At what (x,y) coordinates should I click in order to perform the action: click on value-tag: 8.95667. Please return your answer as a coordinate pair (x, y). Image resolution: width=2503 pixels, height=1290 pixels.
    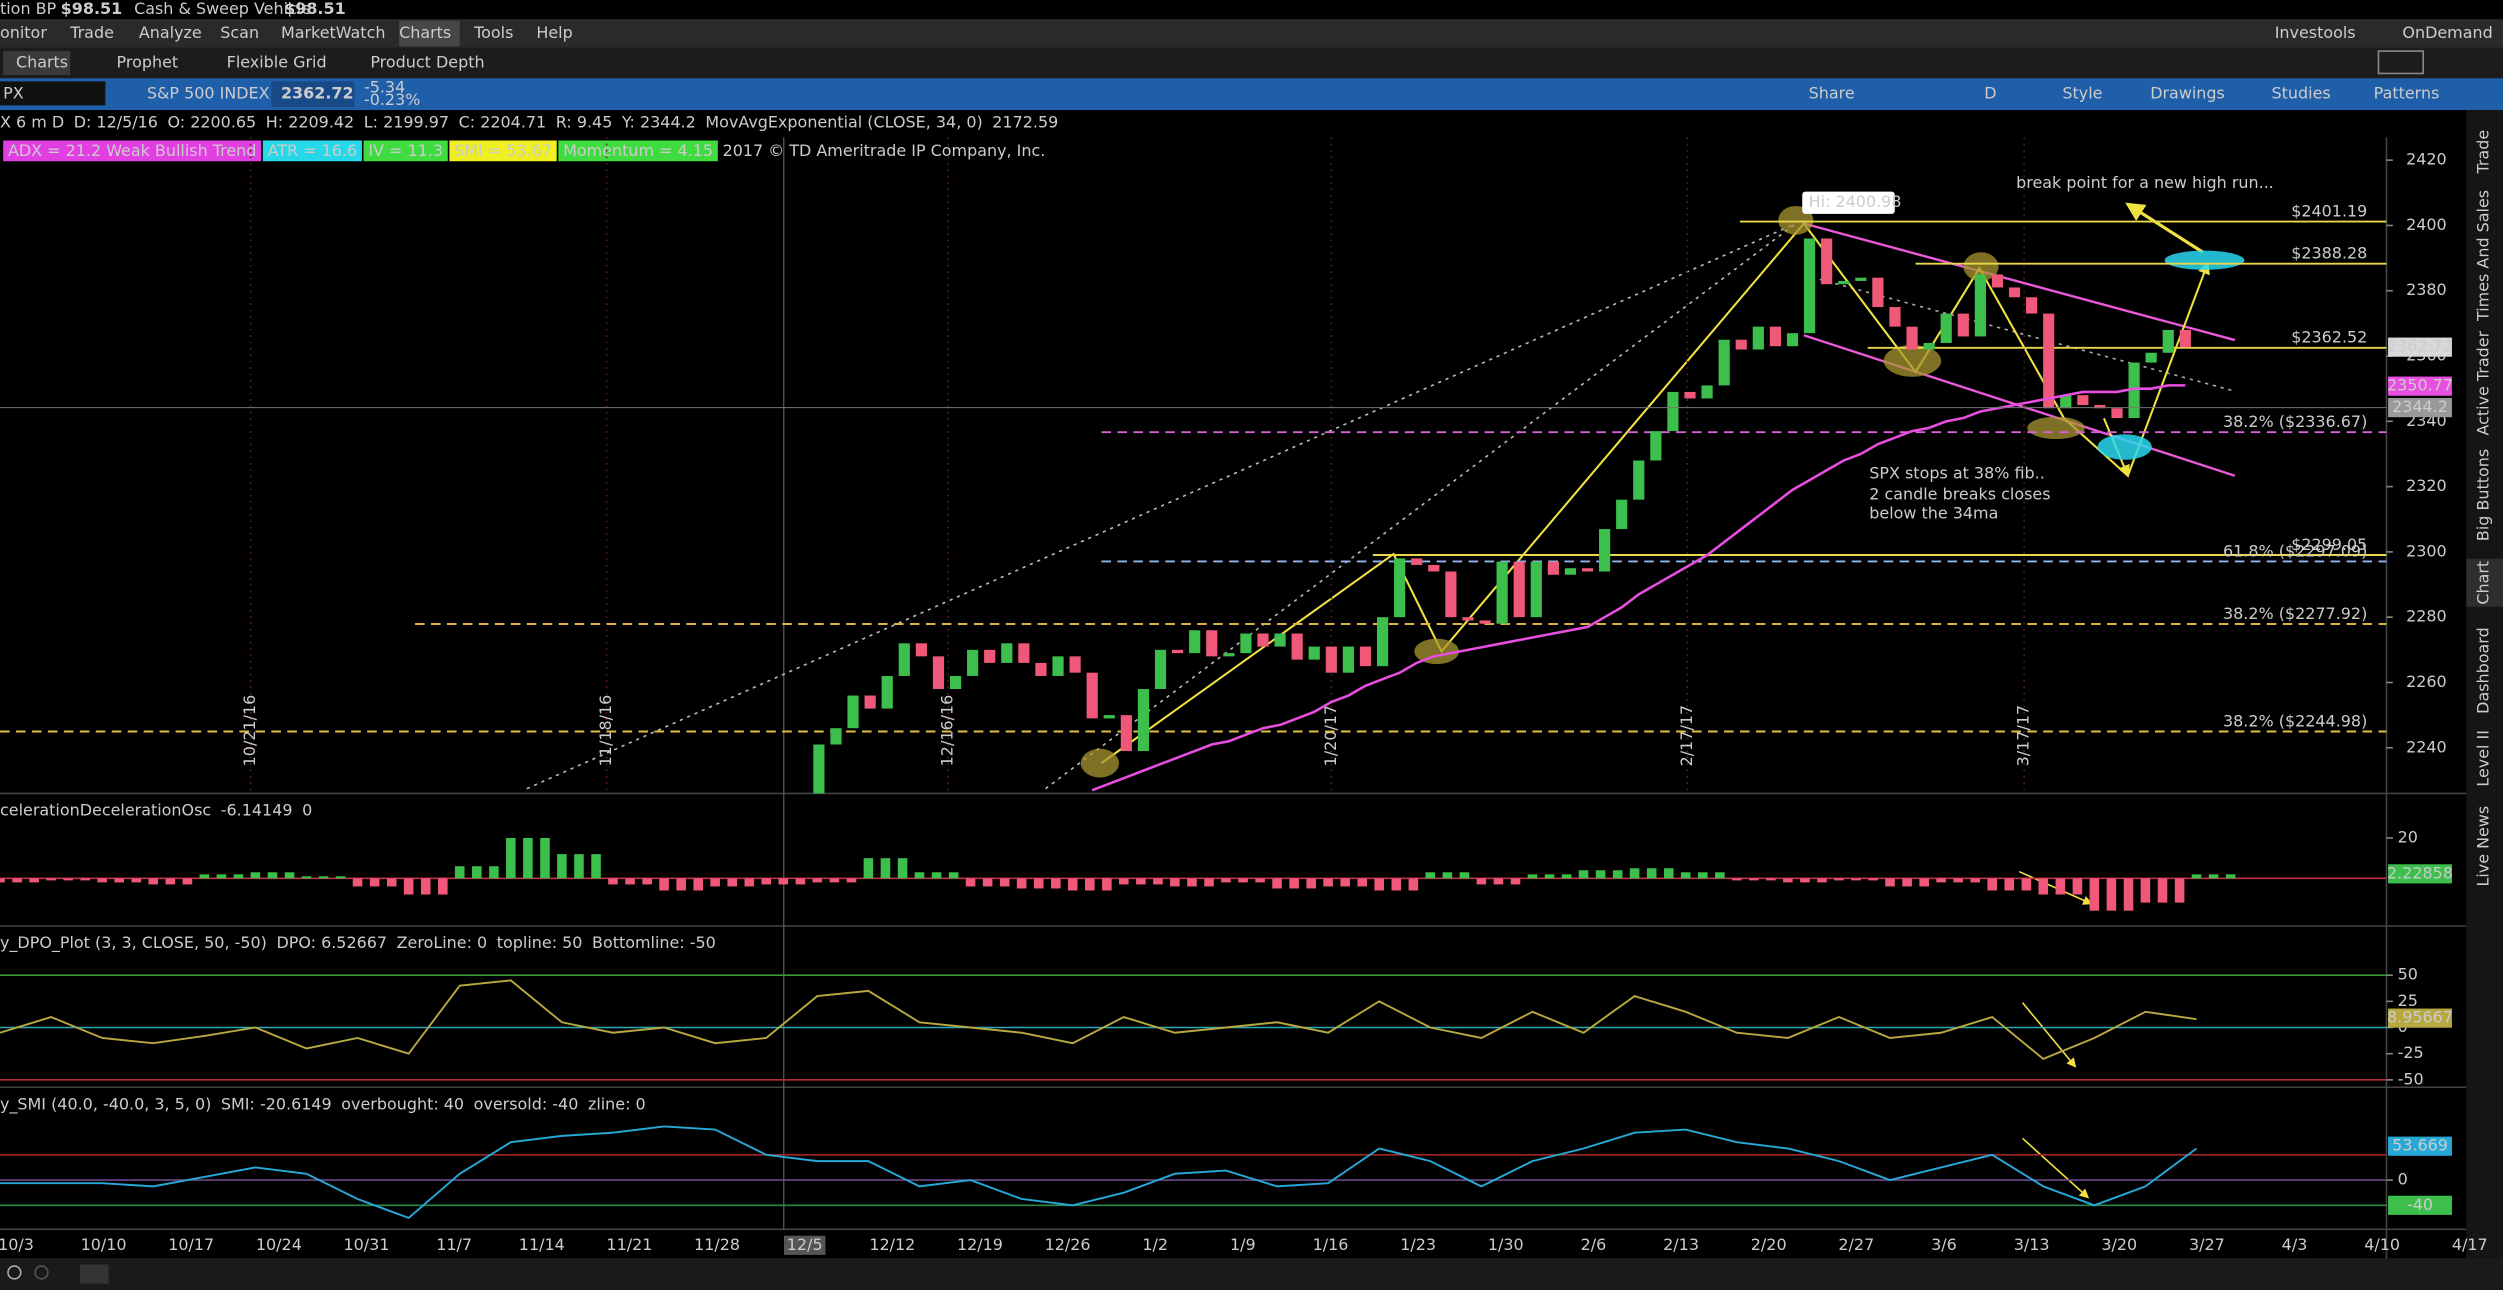
    Looking at the image, I should click on (2420, 1017).